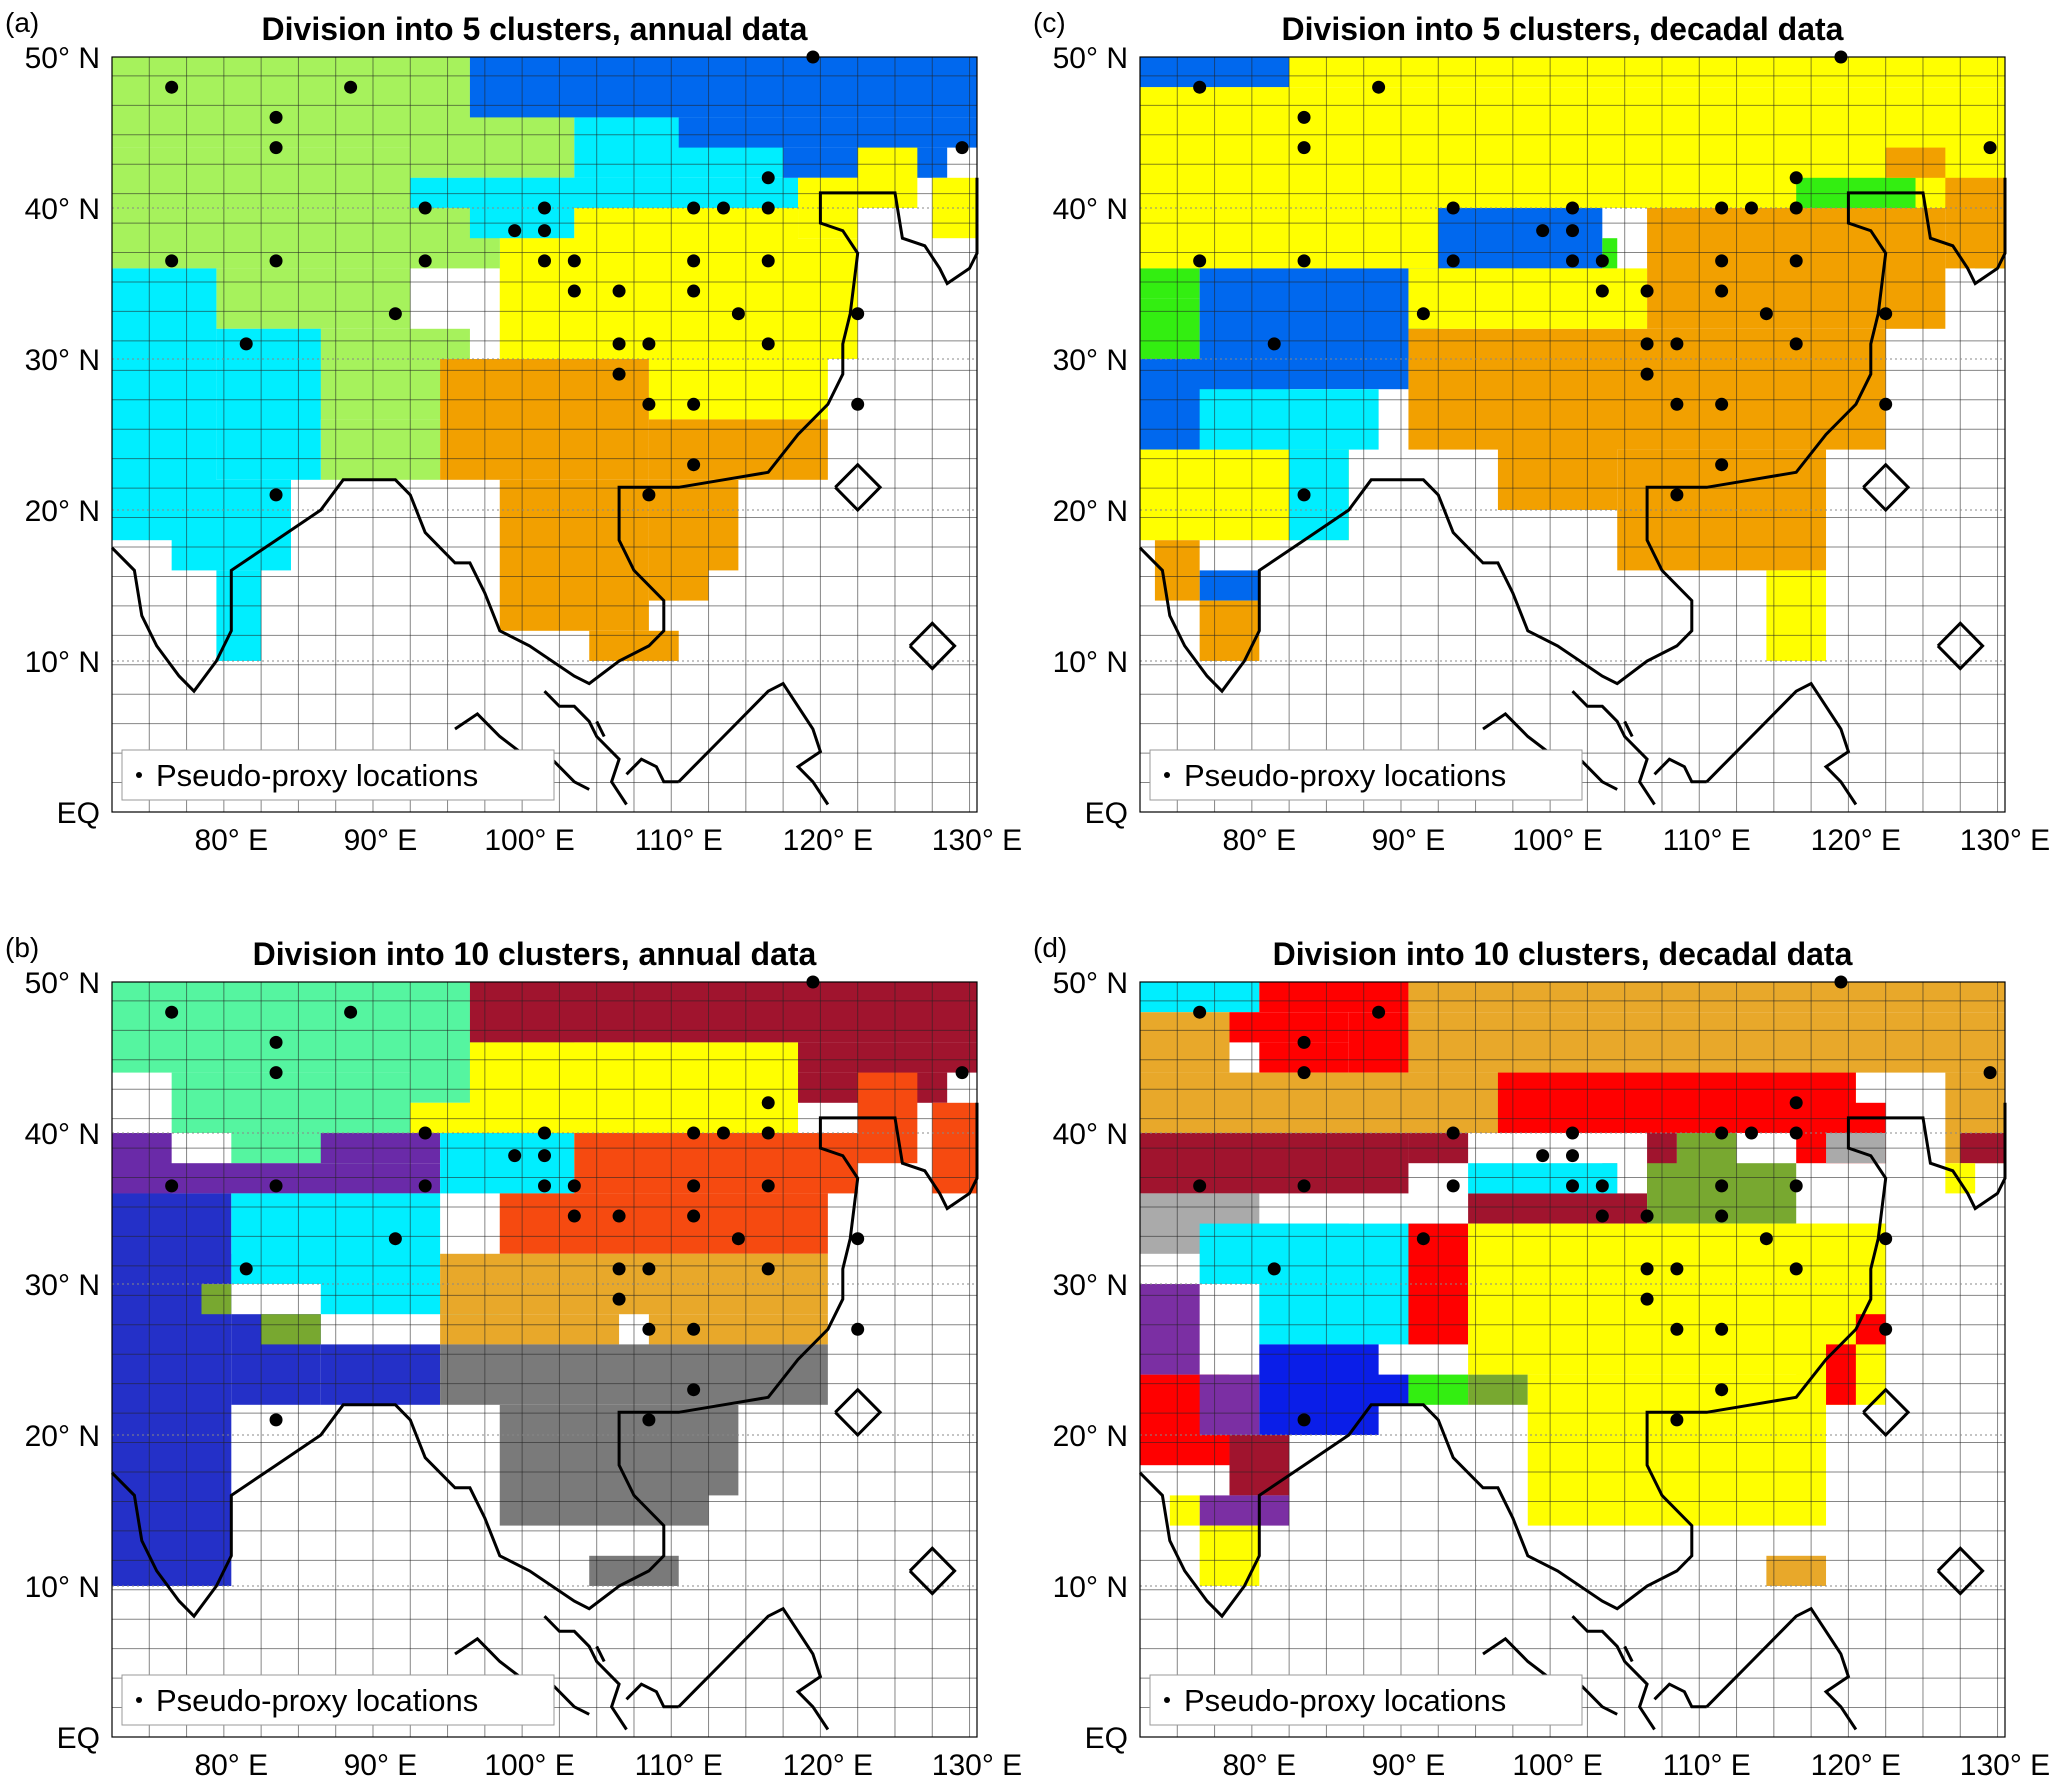 The image size is (2067, 1790). I want to click on coastline-mainland, so click(544, 435).